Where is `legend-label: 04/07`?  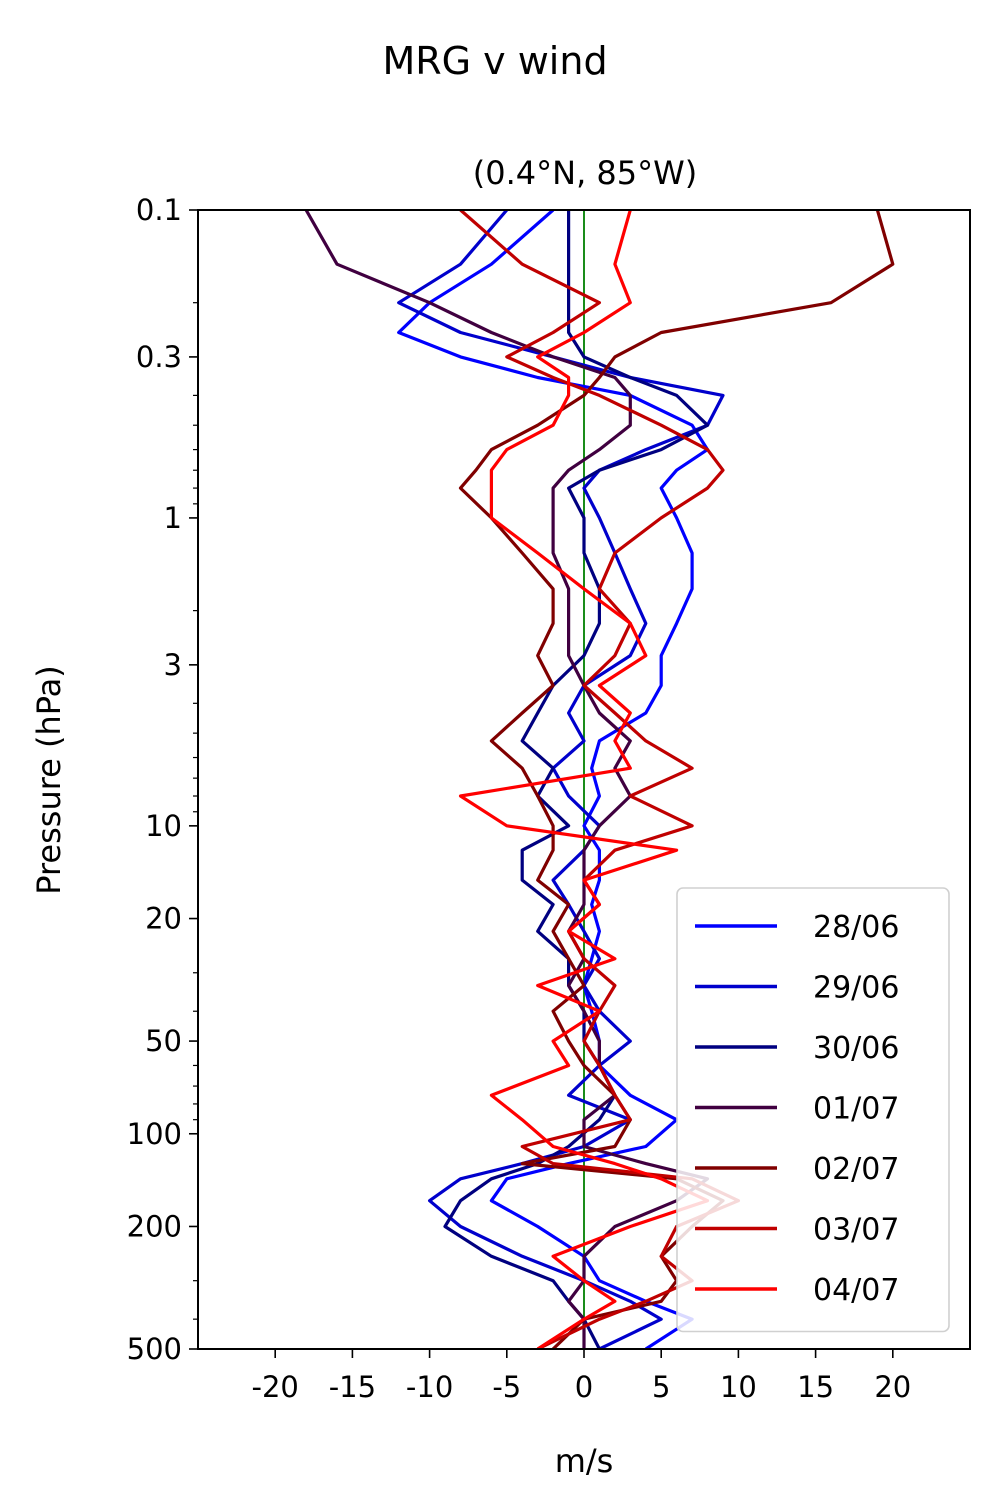
legend-label: 04/07 is located at coordinates (856, 1290).